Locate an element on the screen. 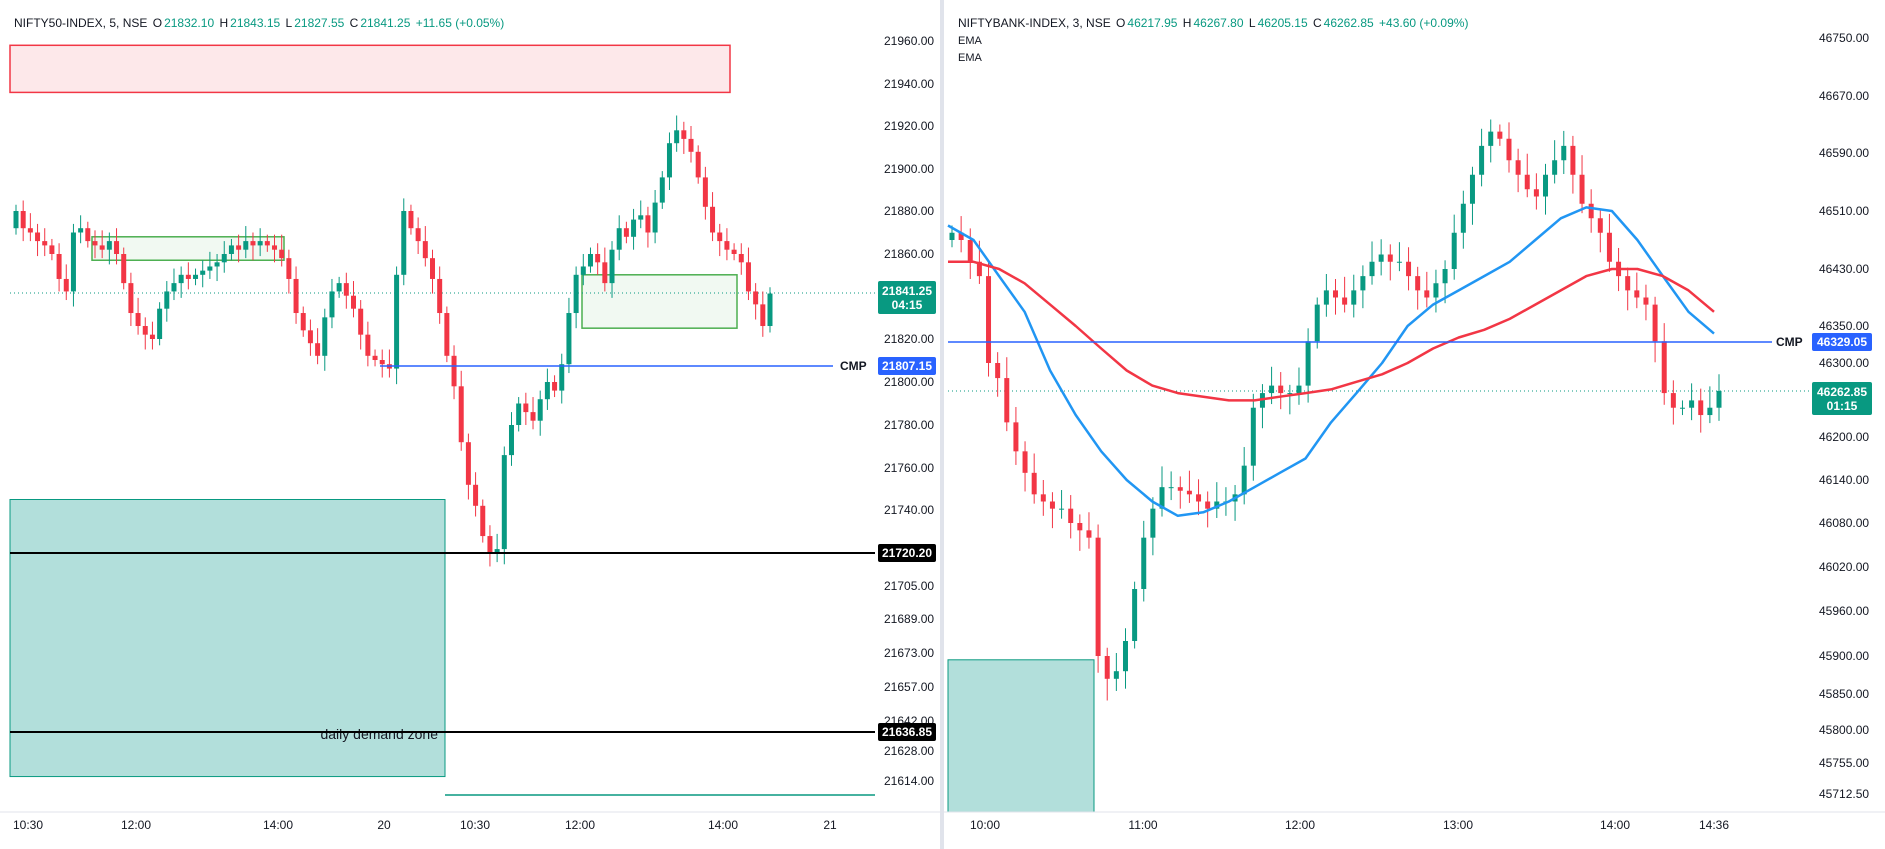  level-1-tag: 21720.20 is located at coordinates (907, 553).